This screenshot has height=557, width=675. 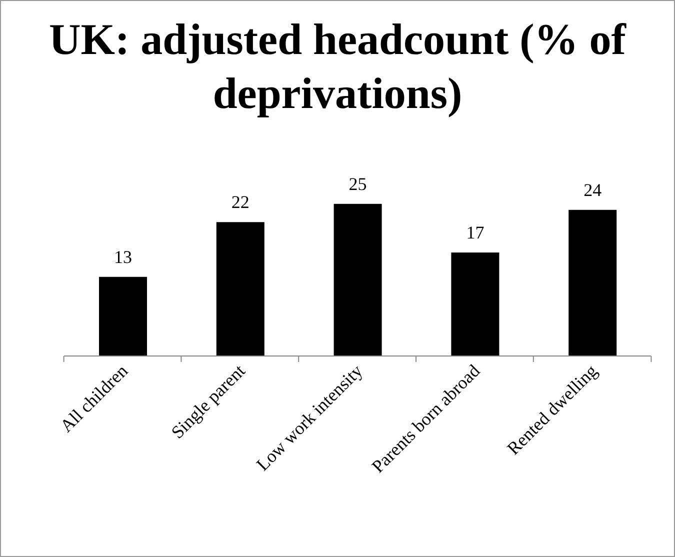 What do you see at coordinates (357, 184) in the screenshot?
I see `data-label: 25` at bounding box center [357, 184].